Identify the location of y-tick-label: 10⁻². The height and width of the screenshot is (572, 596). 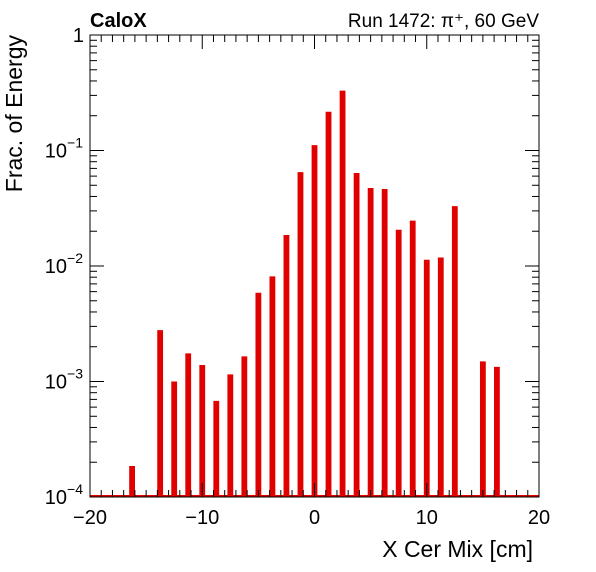
(64, 264).